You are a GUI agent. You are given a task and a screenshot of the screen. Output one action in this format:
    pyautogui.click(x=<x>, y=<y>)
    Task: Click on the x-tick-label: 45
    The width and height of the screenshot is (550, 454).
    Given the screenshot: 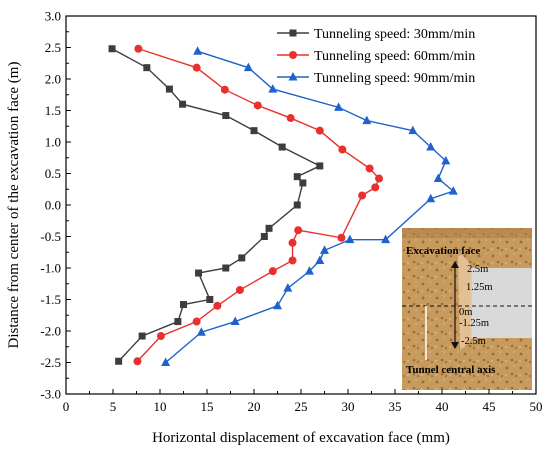 What is the action you would take?
    pyautogui.click(x=489, y=406)
    